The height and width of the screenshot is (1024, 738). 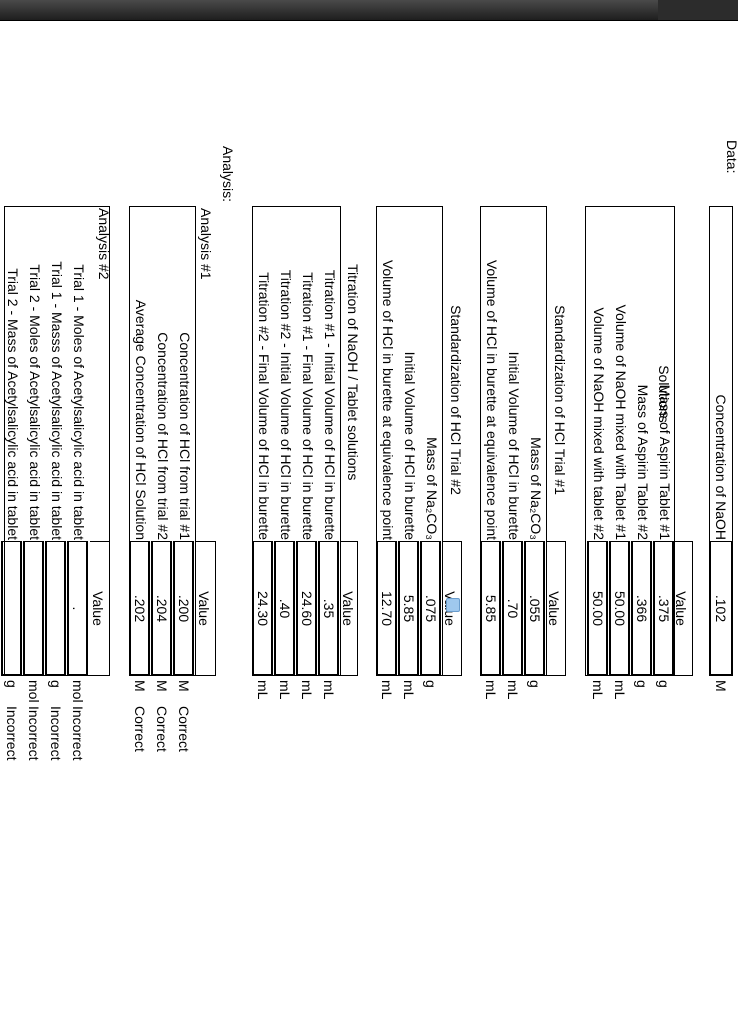 What do you see at coordinates (348, 608) in the screenshot?
I see `titration-value-header: Value` at bounding box center [348, 608].